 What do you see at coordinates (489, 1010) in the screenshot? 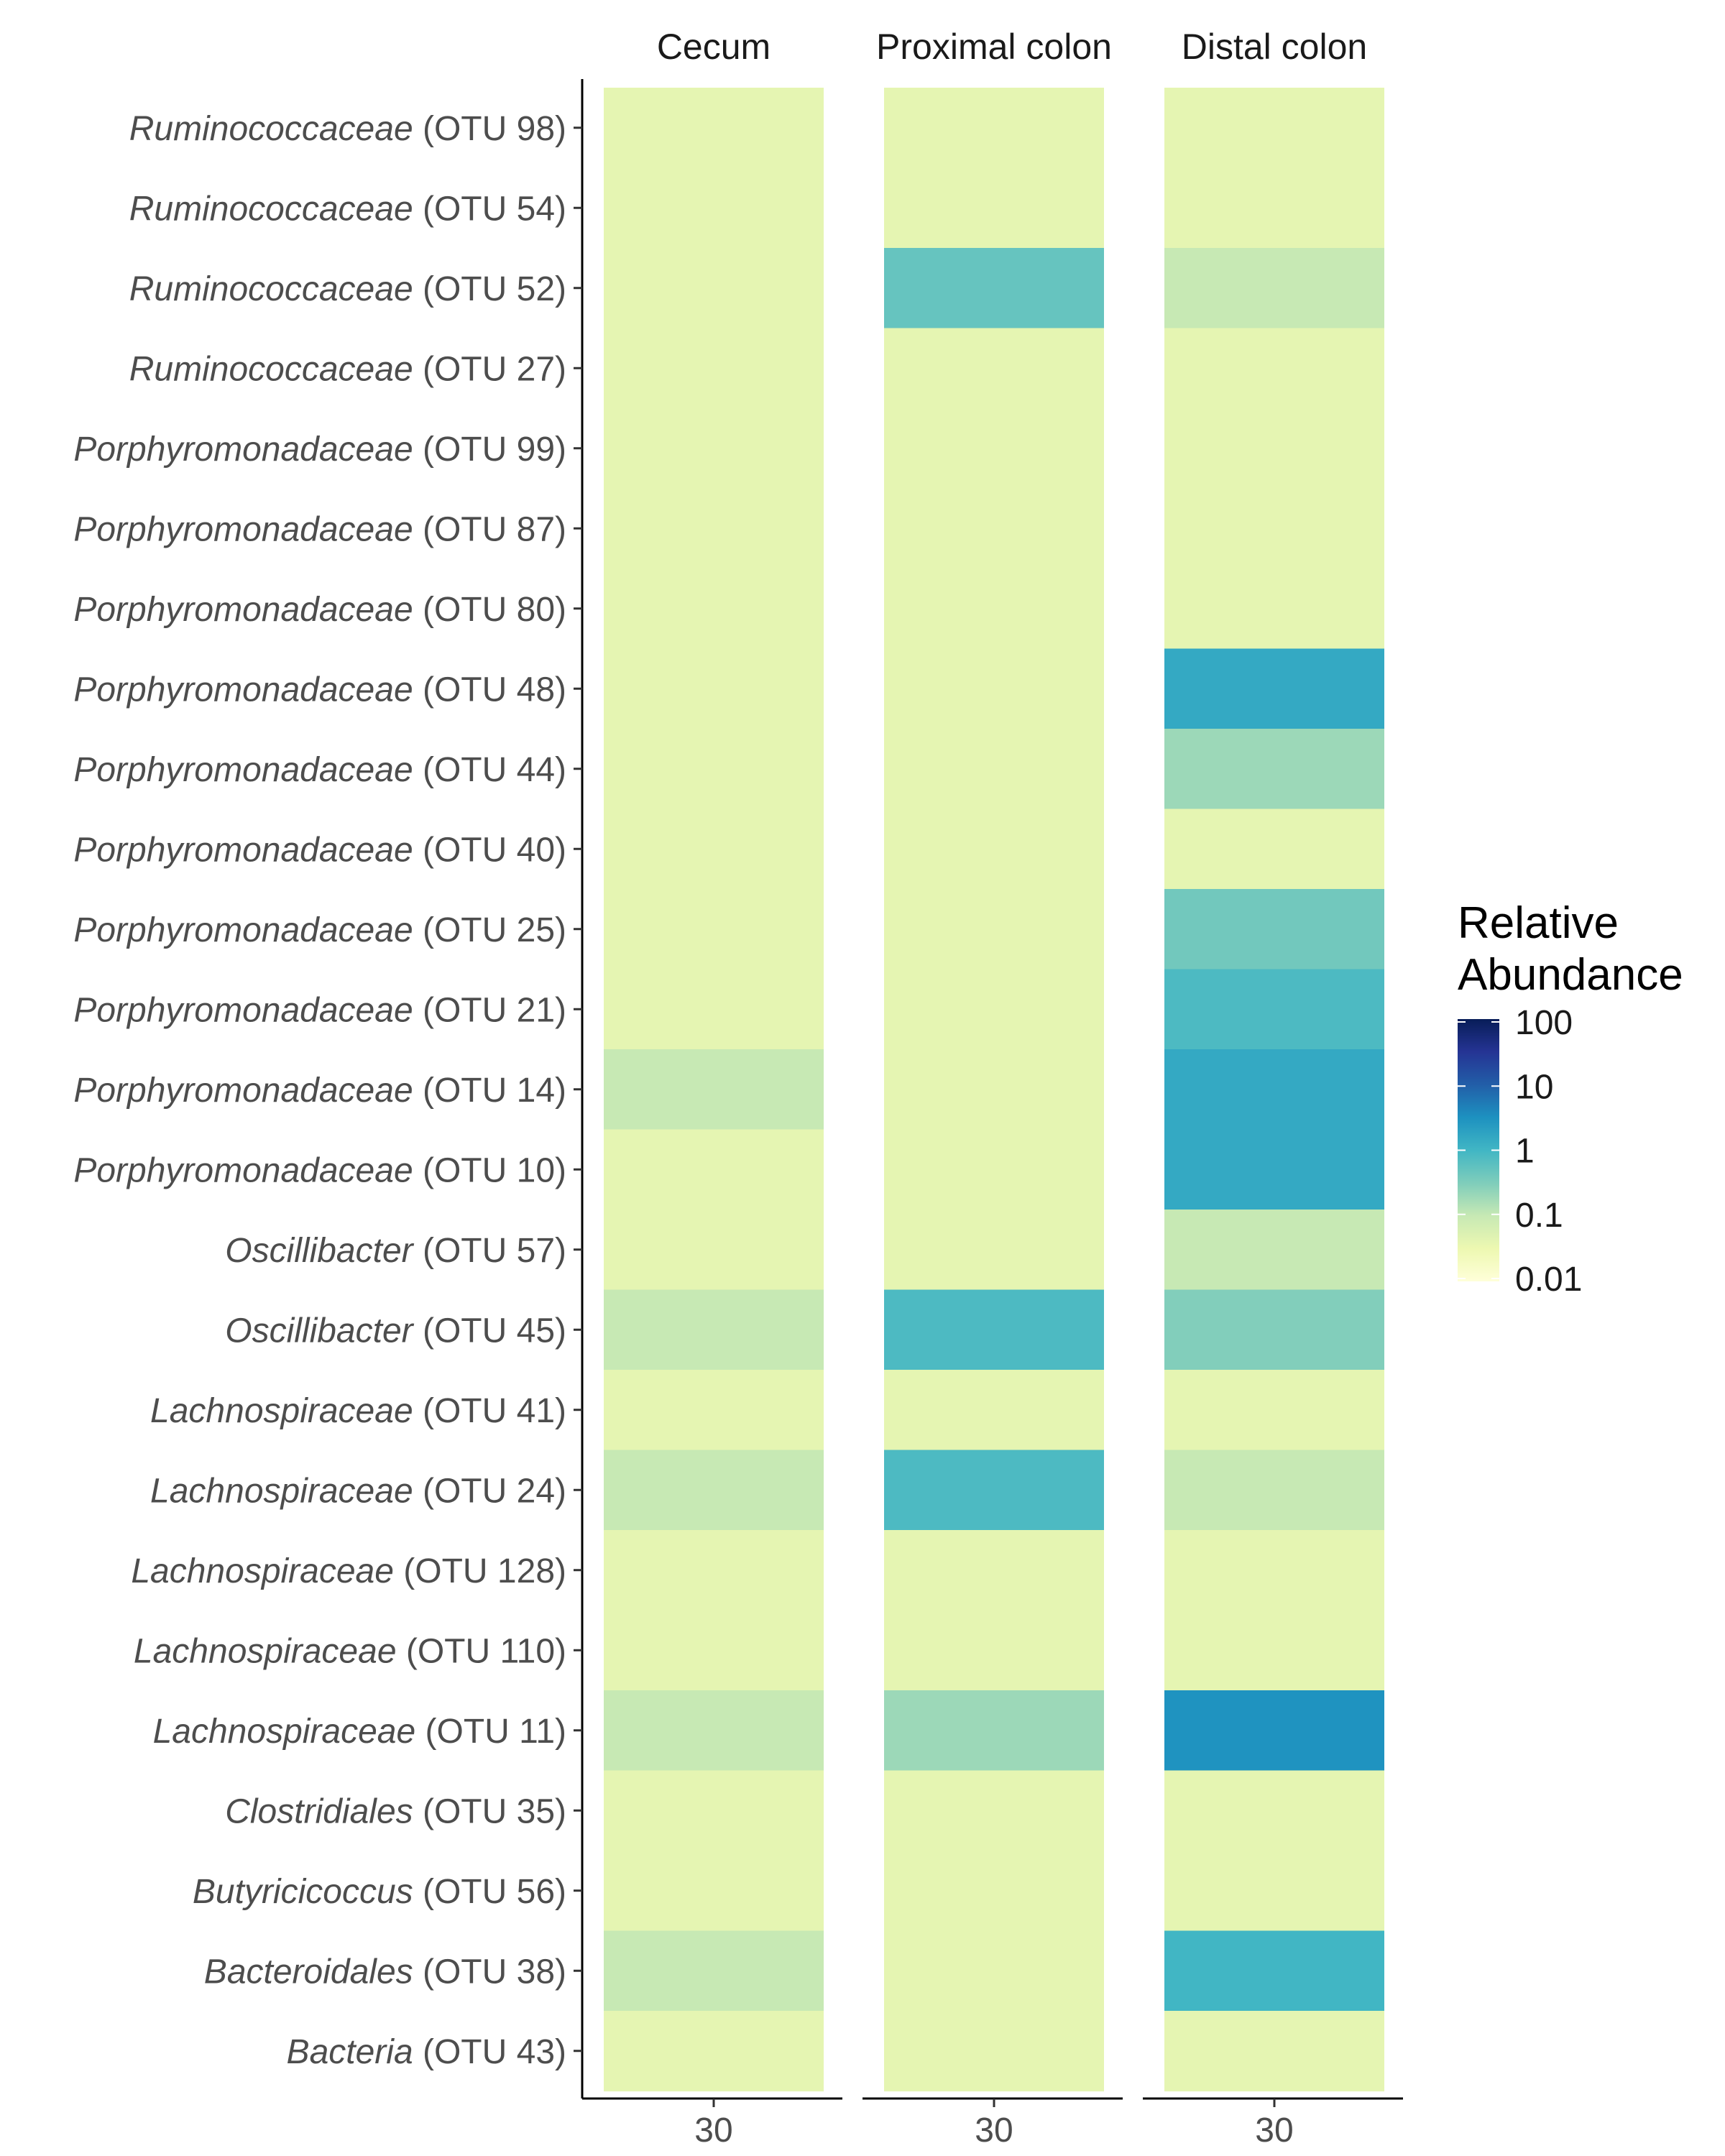
I see `y-label-otu: (OTU 21)` at bounding box center [489, 1010].